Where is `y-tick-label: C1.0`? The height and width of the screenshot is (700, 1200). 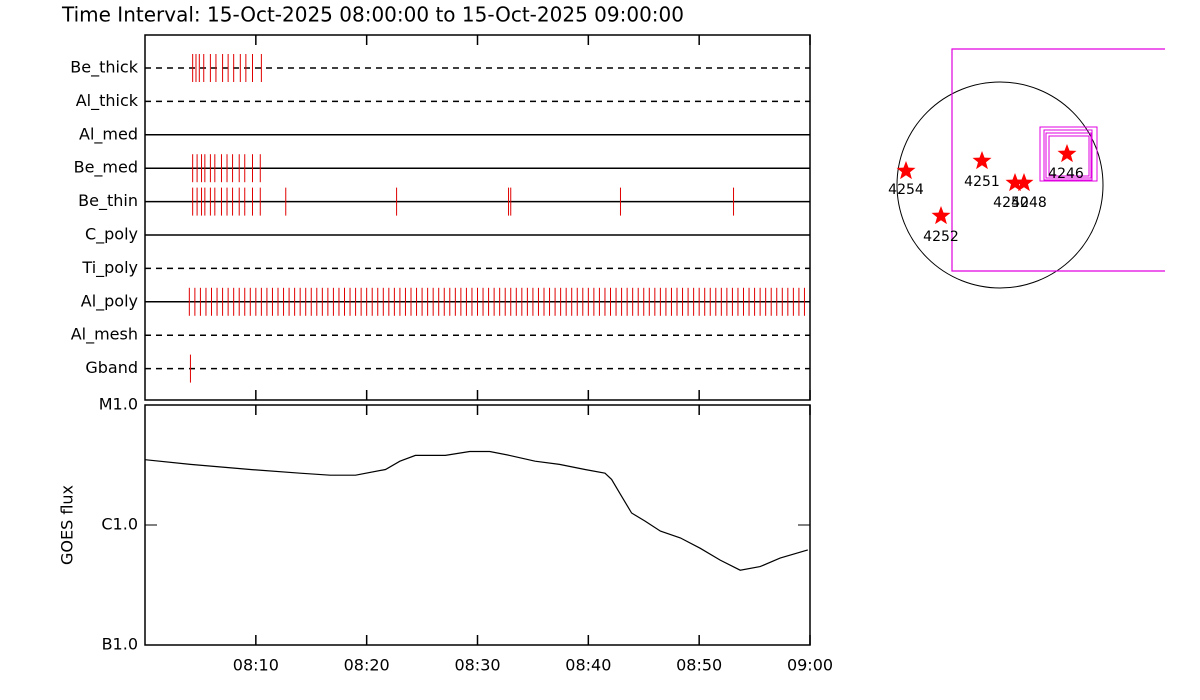
y-tick-label: C1.0 is located at coordinates (119, 524).